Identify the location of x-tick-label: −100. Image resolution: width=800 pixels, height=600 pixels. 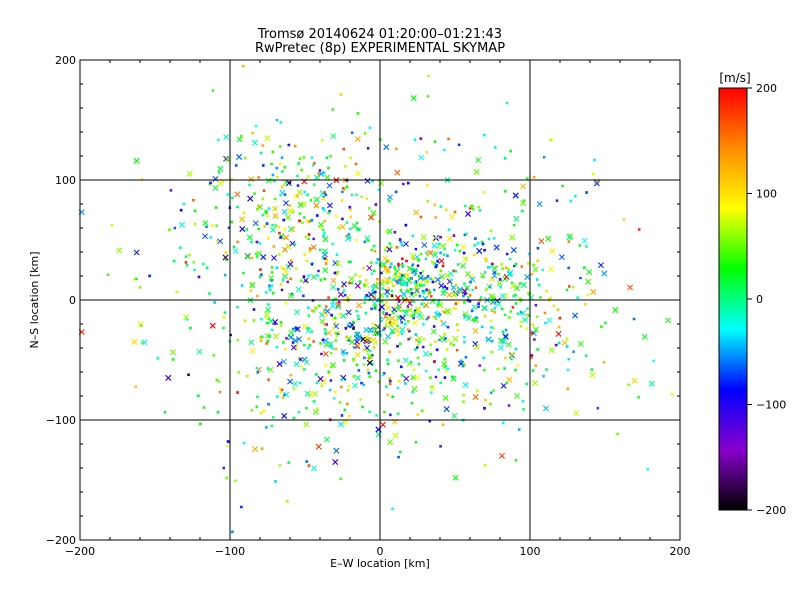
(230, 551).